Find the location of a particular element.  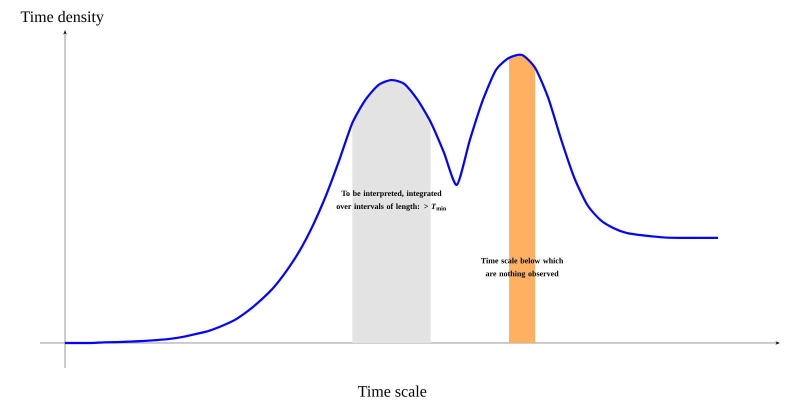

annotation: To be interpreted, integrated over intervals of length: > T$_{min}$ is located at coordinates (391, 200).